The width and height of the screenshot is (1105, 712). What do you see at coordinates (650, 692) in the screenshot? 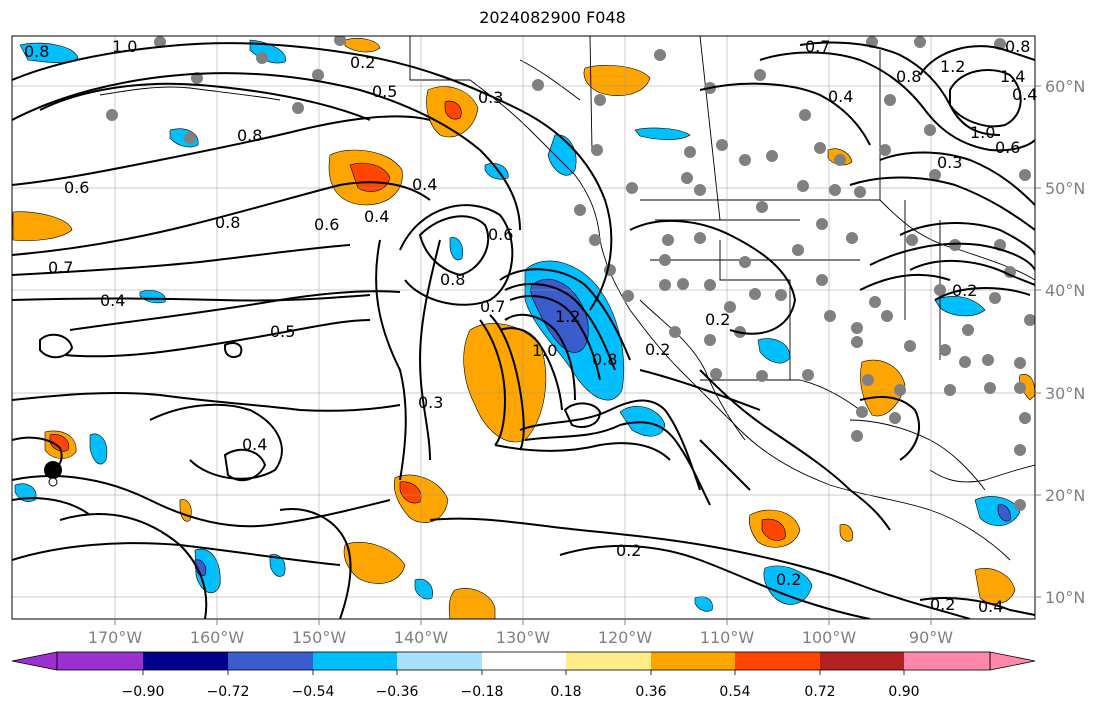
I see `colorbar-tick-label: 0.36` at bounding box center [650, 692].